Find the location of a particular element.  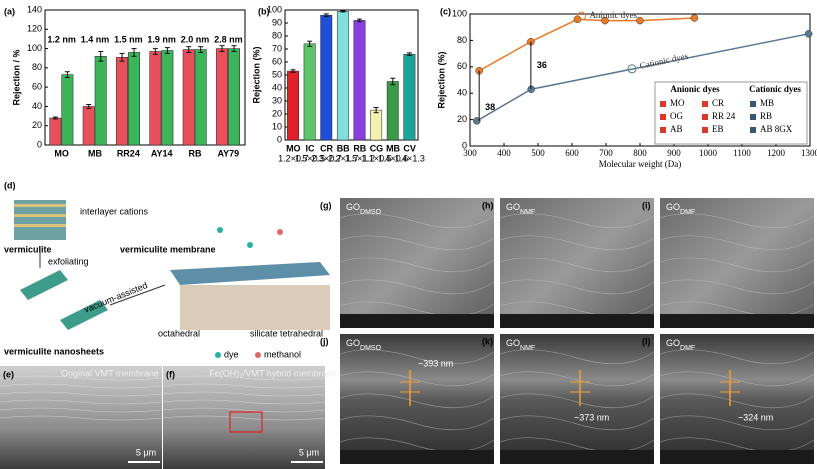

sem-title: GODMSO is located at coordinates (364, 208).